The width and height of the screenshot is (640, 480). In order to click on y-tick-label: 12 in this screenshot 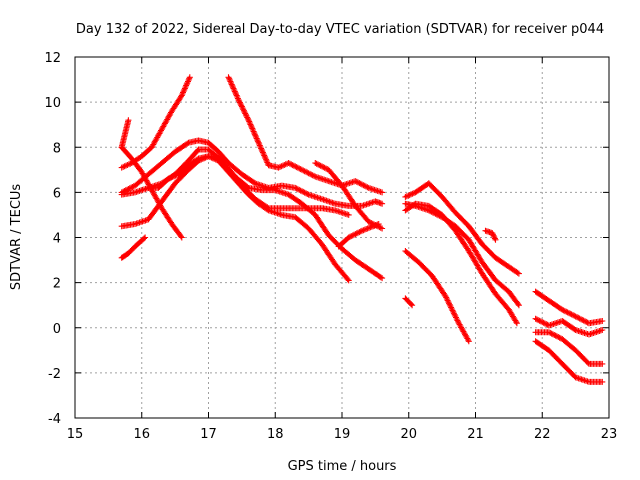, I will do `click(52, 58)`.